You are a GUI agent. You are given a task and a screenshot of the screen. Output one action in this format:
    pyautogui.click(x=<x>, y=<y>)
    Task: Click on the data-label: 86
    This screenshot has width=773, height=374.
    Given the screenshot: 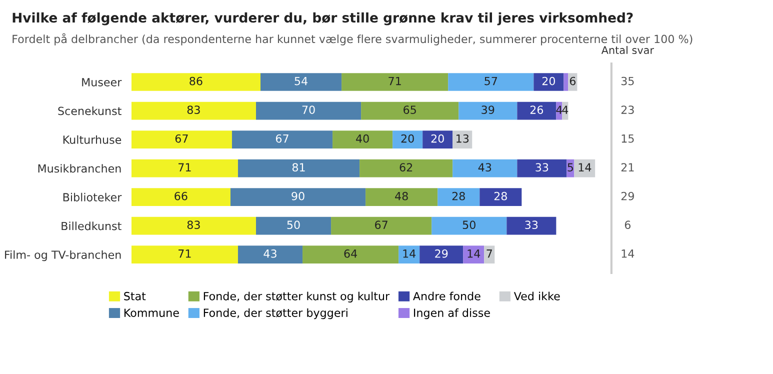 What is the action you would take?
    pyautogui.click(x=196, y=81)
    